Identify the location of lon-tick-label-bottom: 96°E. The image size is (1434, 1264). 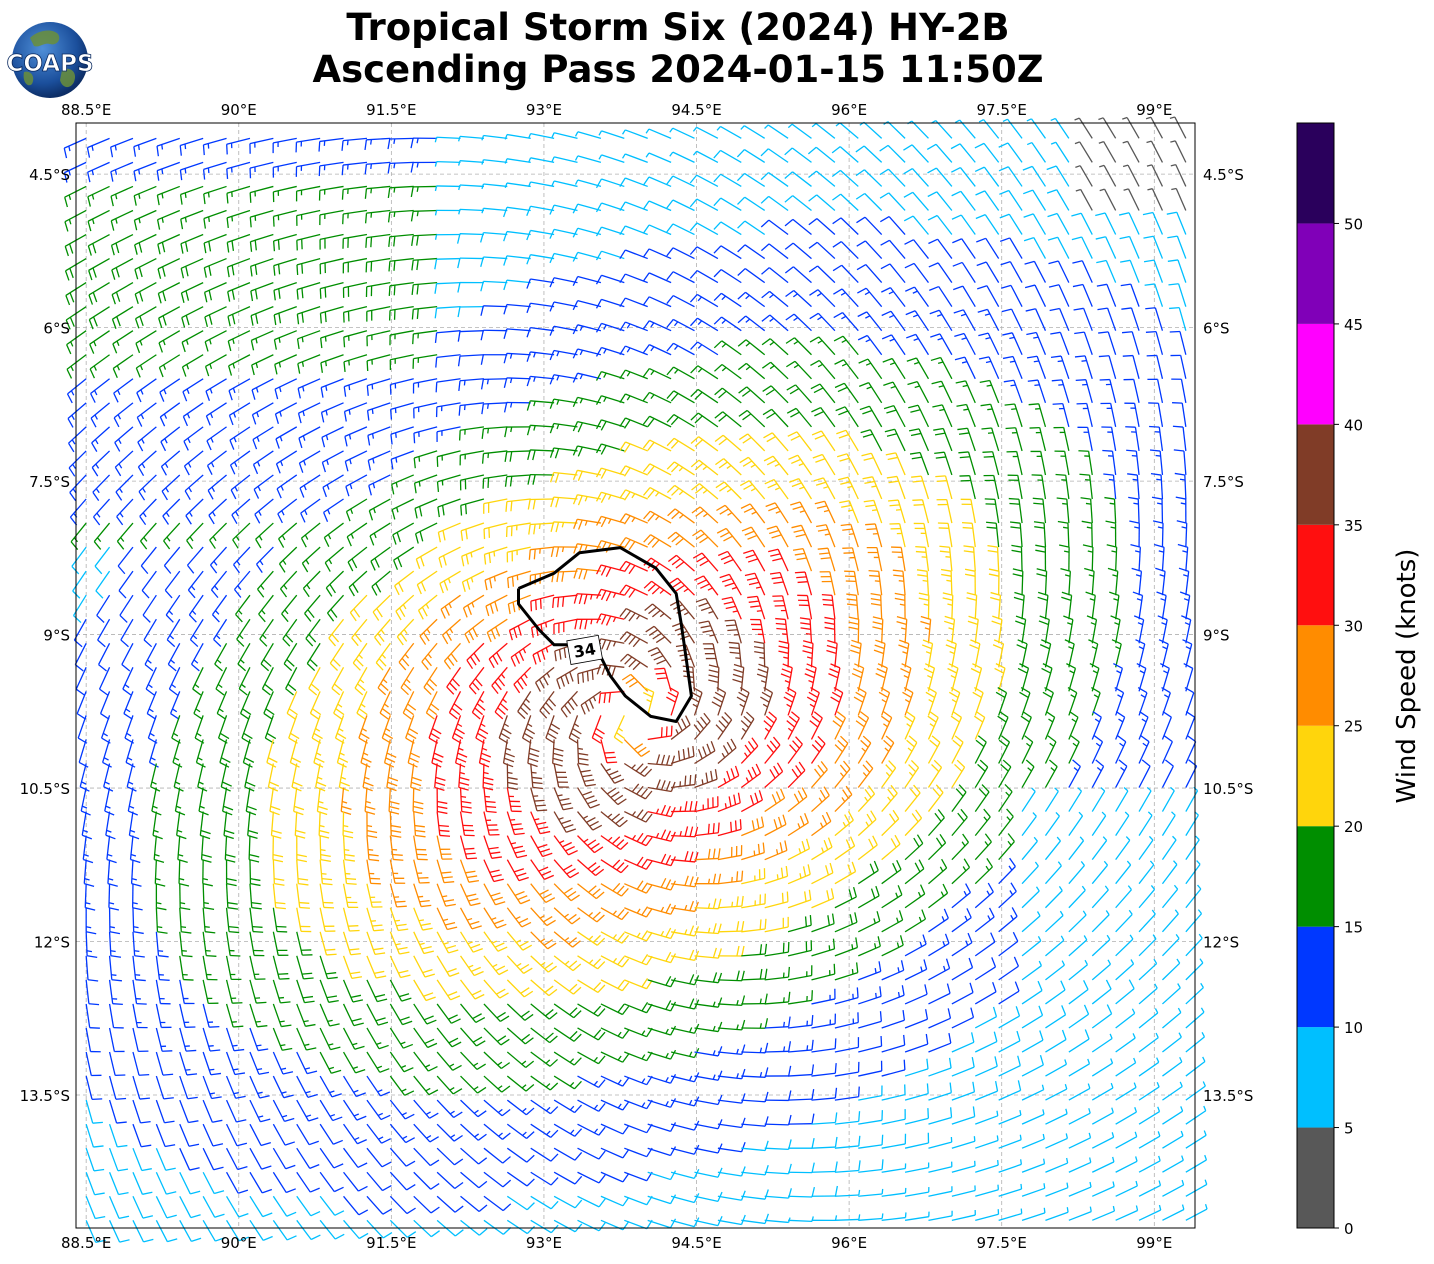
(849, 1243).